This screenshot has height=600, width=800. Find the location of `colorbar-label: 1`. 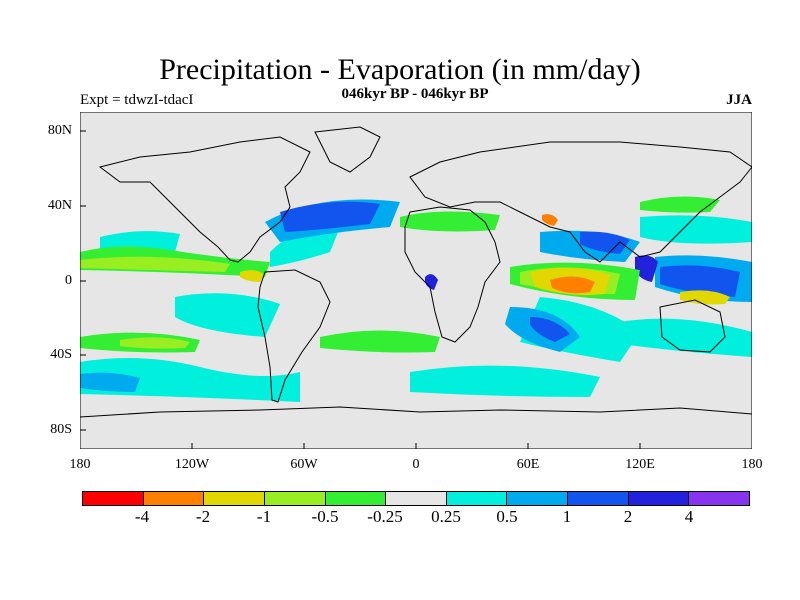

colorbar-label: 1 is located at coordinates (567, 516).